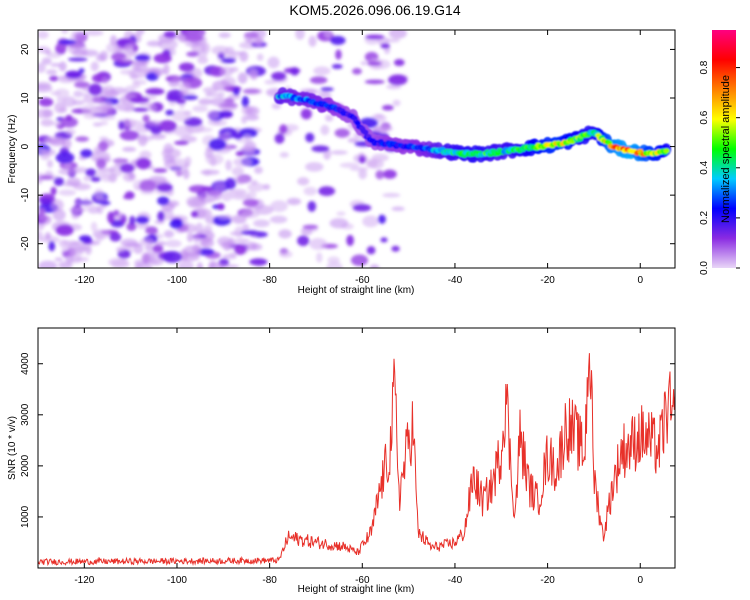 Image resolution: width=750 pixels, height=600 pixels. I want to click on spectrogram-y-tick-label: -10, so click(25, 194).